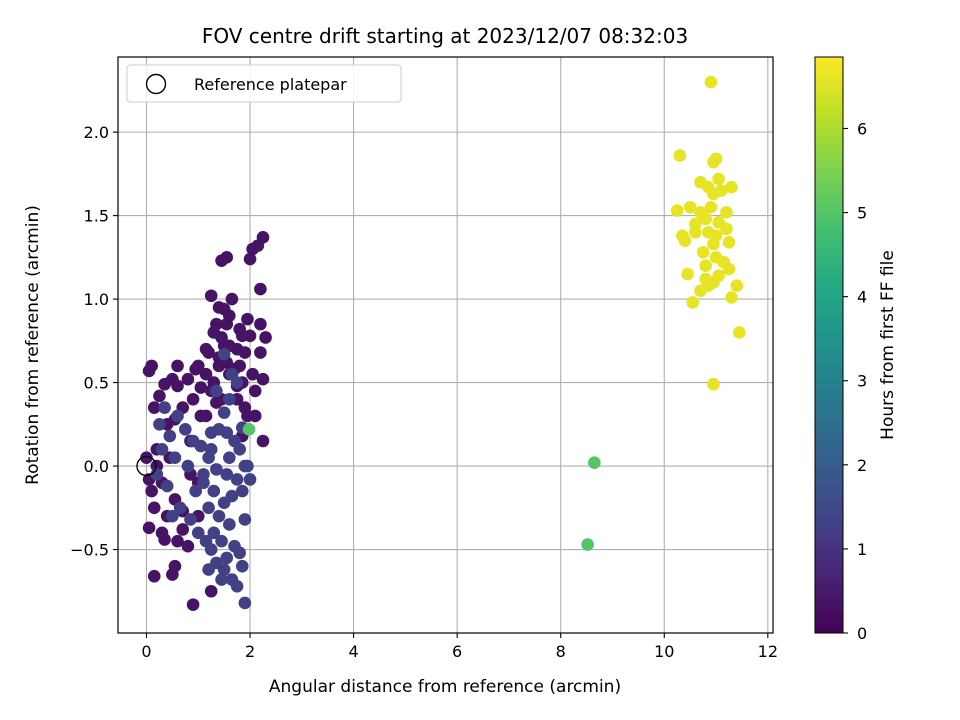 This screenshot has height=720, width=960. I want to click on legend-box, so click(264, 83).